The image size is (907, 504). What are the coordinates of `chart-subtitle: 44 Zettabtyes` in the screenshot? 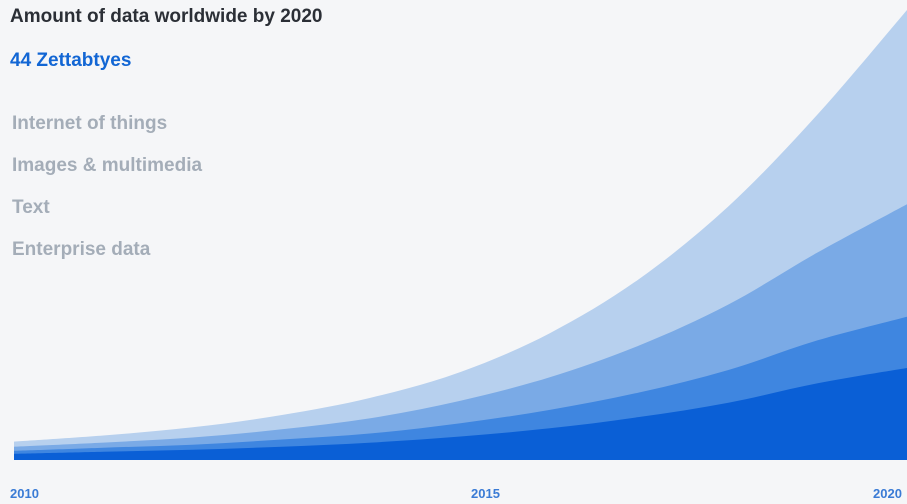 It's located at (71, 60).